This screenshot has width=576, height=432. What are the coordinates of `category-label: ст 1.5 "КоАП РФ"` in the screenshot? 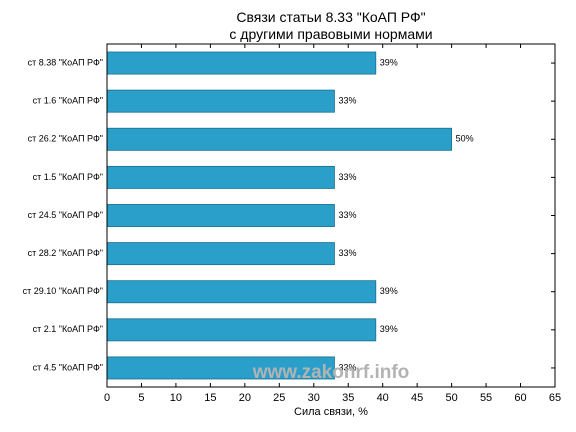 It's located at (68, 177).